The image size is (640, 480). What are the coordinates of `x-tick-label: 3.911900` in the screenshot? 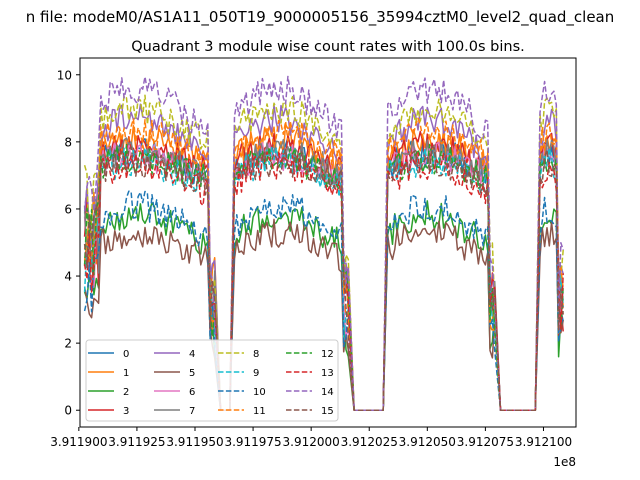 It's located at (78, 442).